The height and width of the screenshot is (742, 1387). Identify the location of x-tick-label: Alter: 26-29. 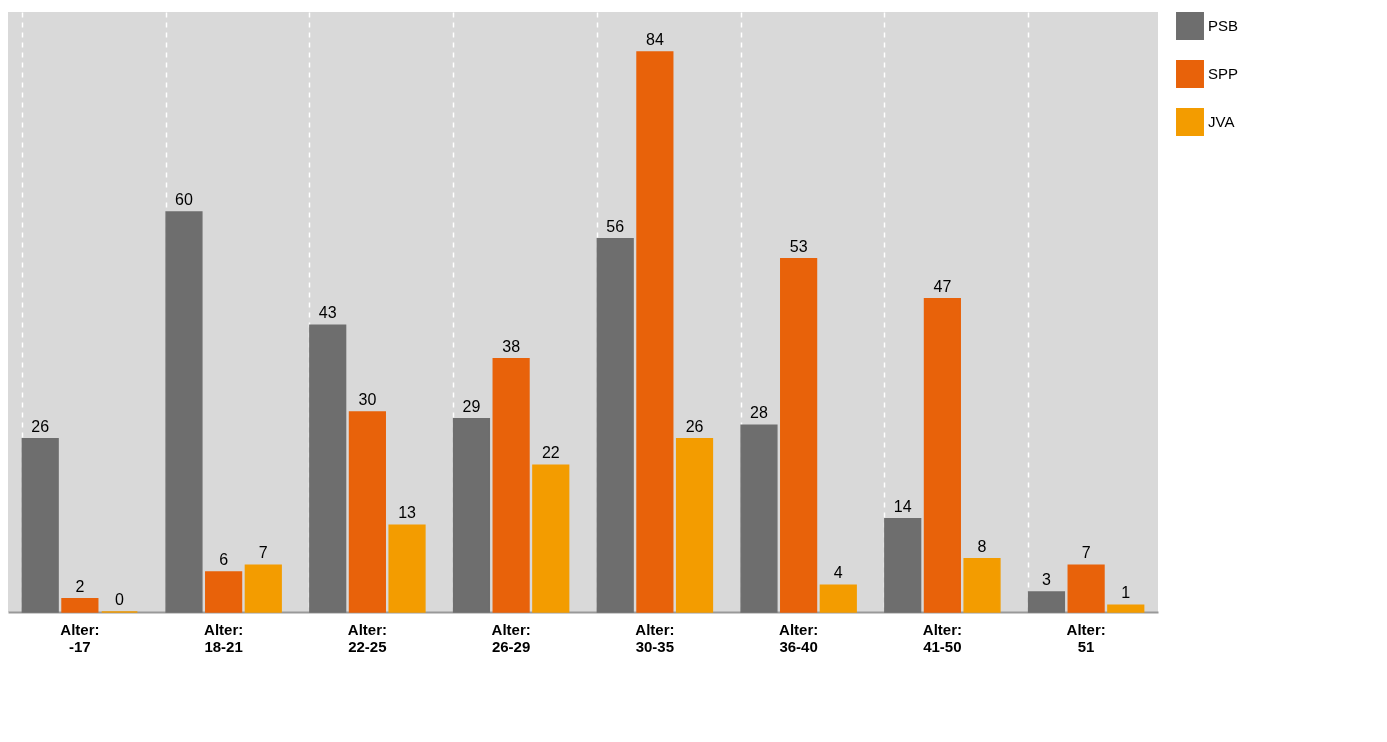
(511, 637).